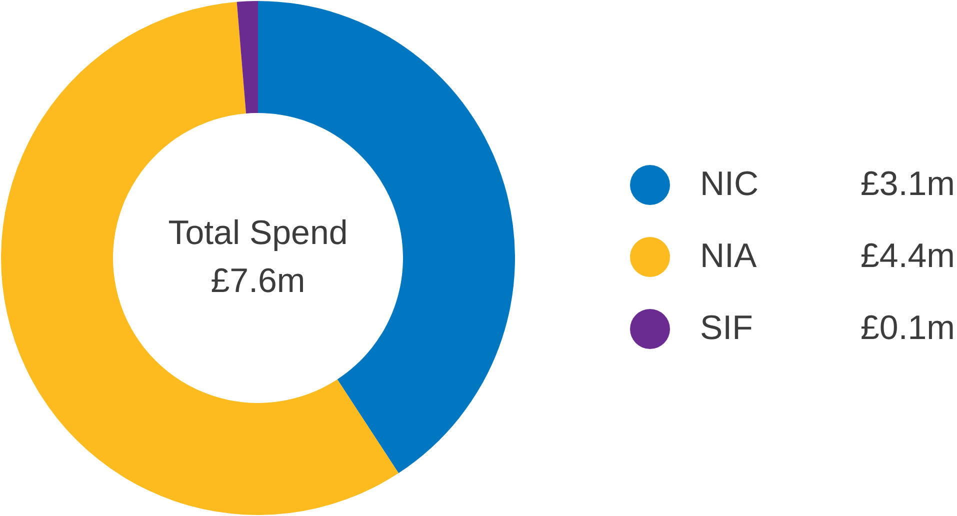  What do you see at coordinates (907, 184) in the screenshot?
I see `data-label: £3.1m` at bounding box center [907, 184].